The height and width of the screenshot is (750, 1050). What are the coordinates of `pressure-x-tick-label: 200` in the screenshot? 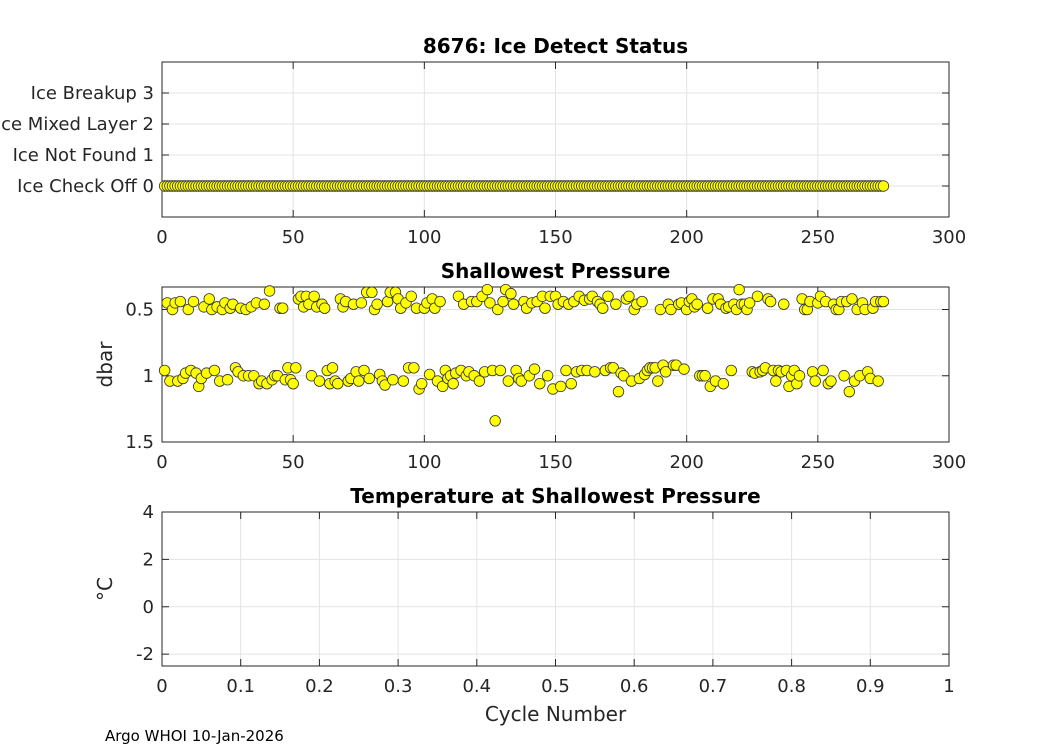 It's located at (686, 462).